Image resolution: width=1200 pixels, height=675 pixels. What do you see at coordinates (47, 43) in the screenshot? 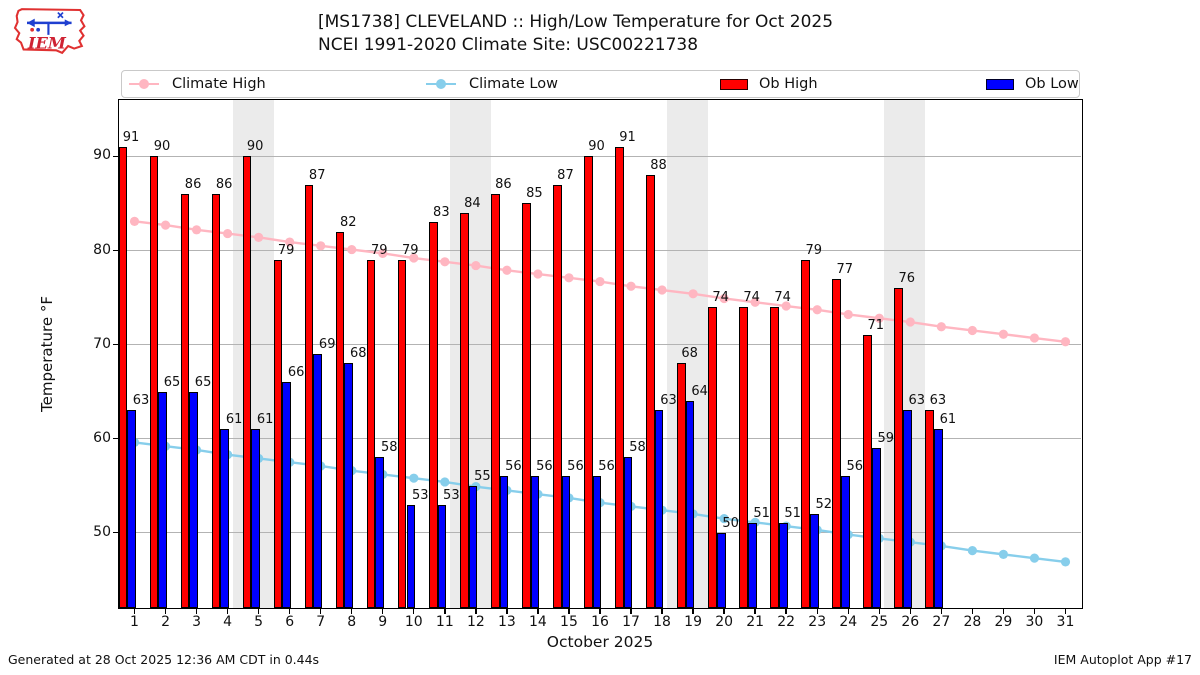
I see `iem-logo-text: IEM` at bounding box center [47, 43].